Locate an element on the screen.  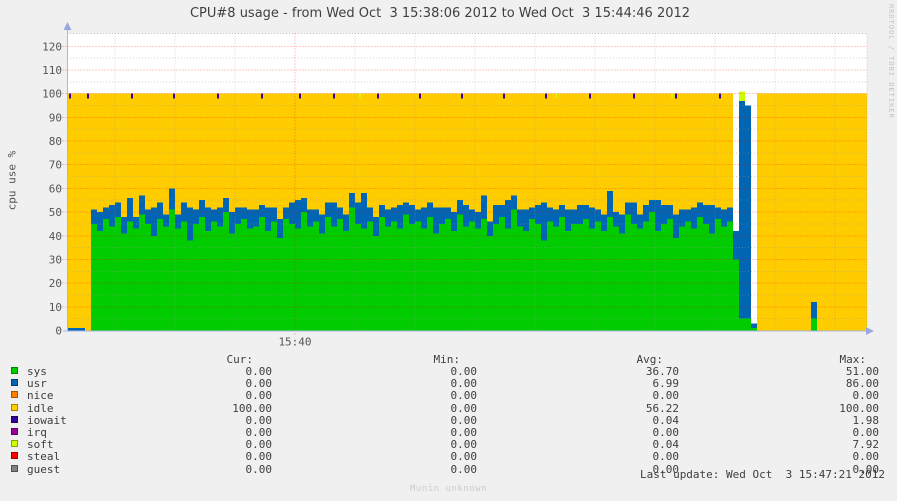
legend-sys-avg: 36.70 is located at coordinates (662, 371).